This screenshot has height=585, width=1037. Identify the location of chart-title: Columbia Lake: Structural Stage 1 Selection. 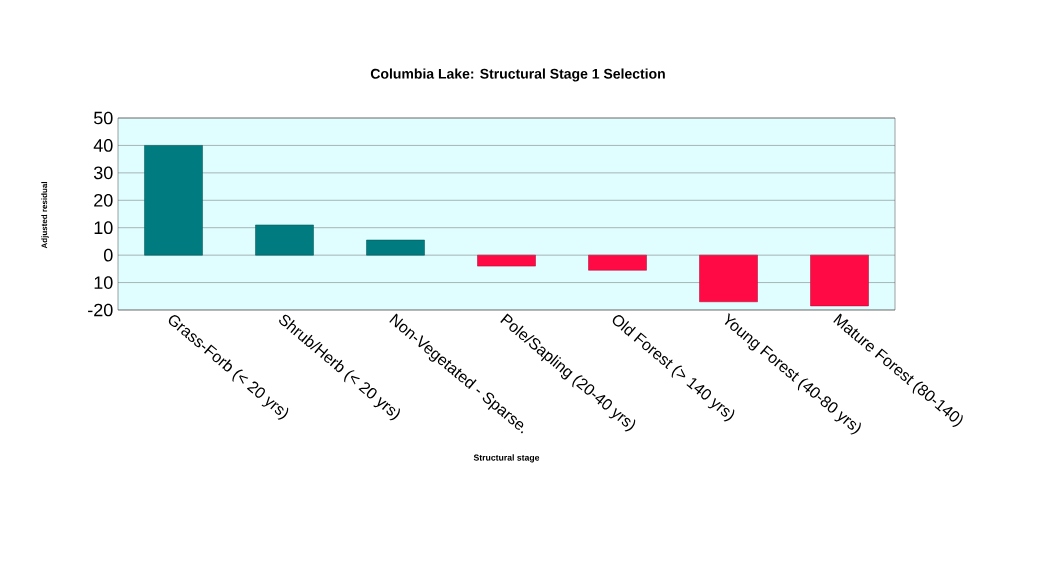
(517, 75).